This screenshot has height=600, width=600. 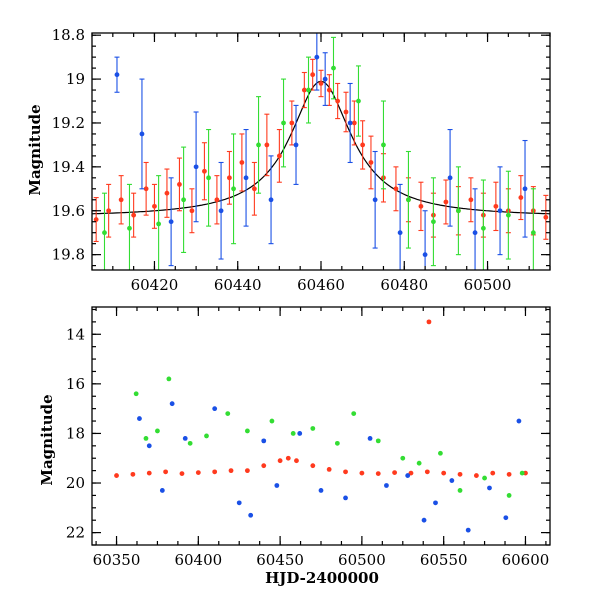 What do you see at coordinates (75, 533) in the screenshot?
I see `y-tick-label: 22` at bounding box center [75, 533].